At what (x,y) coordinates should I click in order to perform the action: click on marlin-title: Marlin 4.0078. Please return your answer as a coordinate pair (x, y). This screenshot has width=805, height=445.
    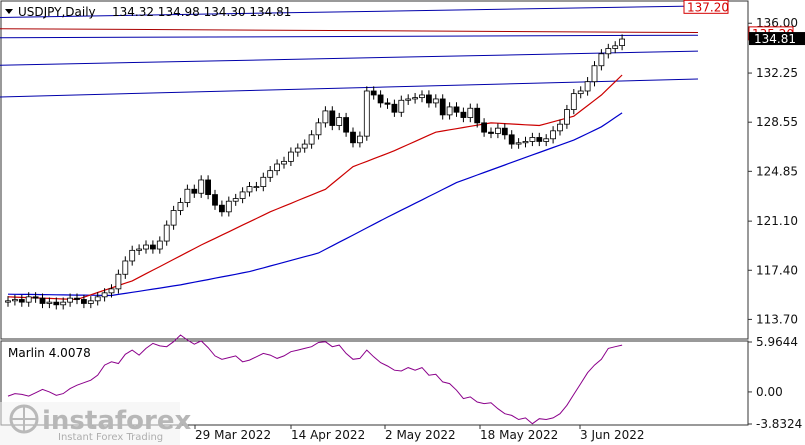
    Looking at the image, I should click on (49, 353).